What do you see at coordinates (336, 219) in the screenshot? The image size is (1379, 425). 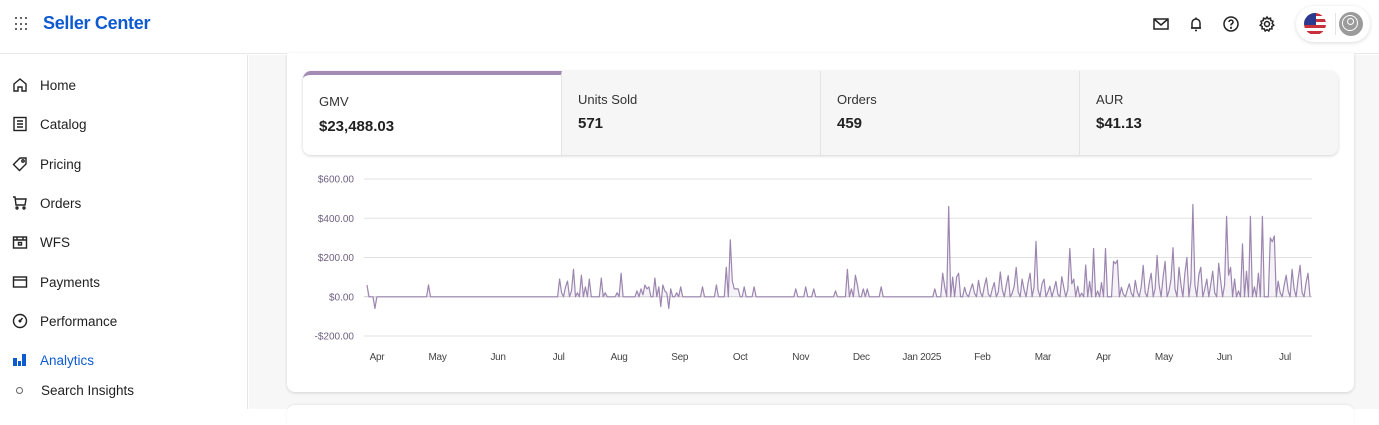 I see `y-tick-label: $400.00` at bounding box center [336, 219].